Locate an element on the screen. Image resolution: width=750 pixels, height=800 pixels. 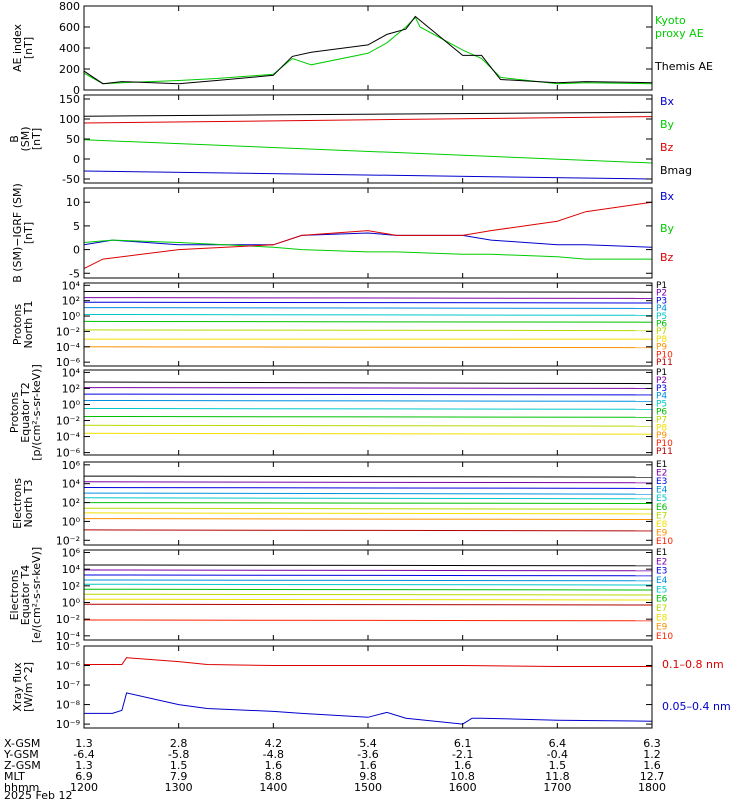
ephem-value-5-1: 6.1 is located at coordinates (463, 743).